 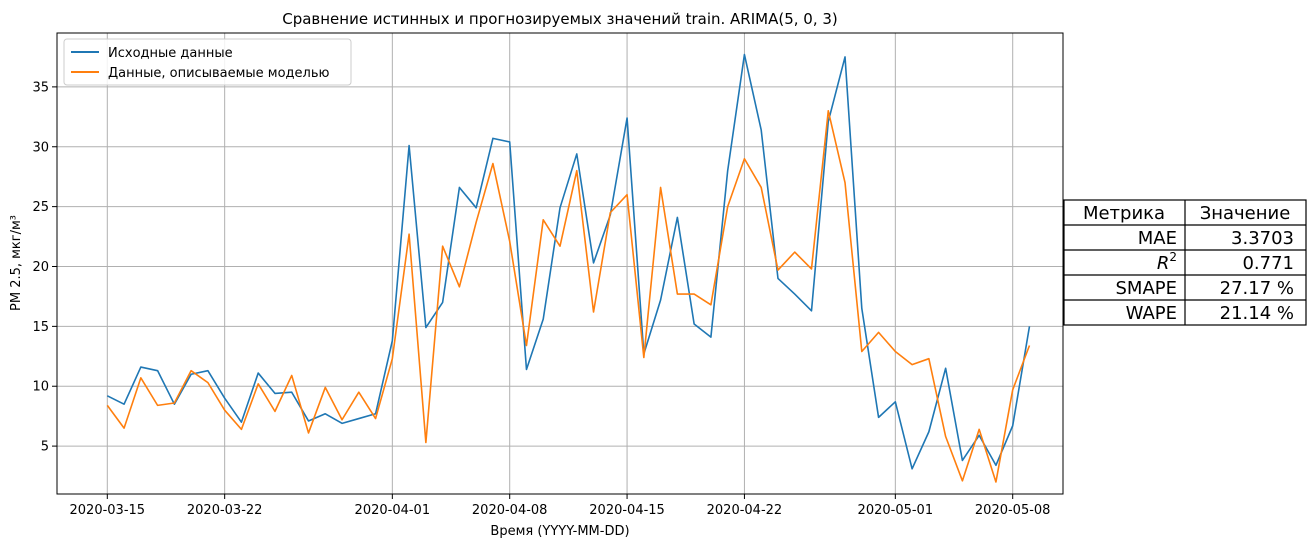 I want to click on y-tick-label: 20, so click(x=40, y=267).